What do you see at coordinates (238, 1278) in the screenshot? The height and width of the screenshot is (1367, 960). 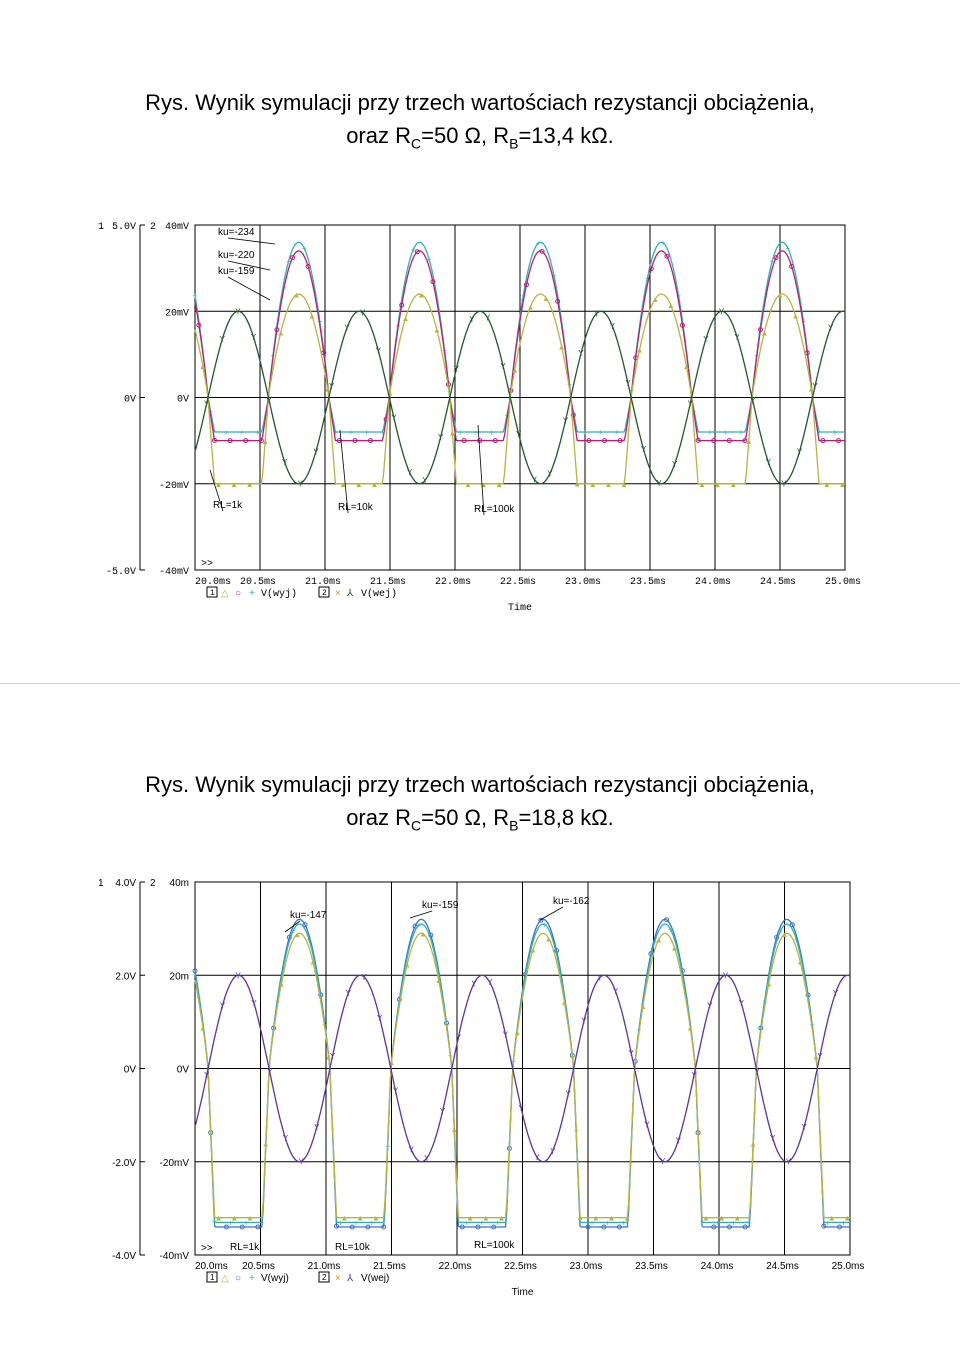 I see `legend-marker-circle: ○` at bounding box center [238, 1278].